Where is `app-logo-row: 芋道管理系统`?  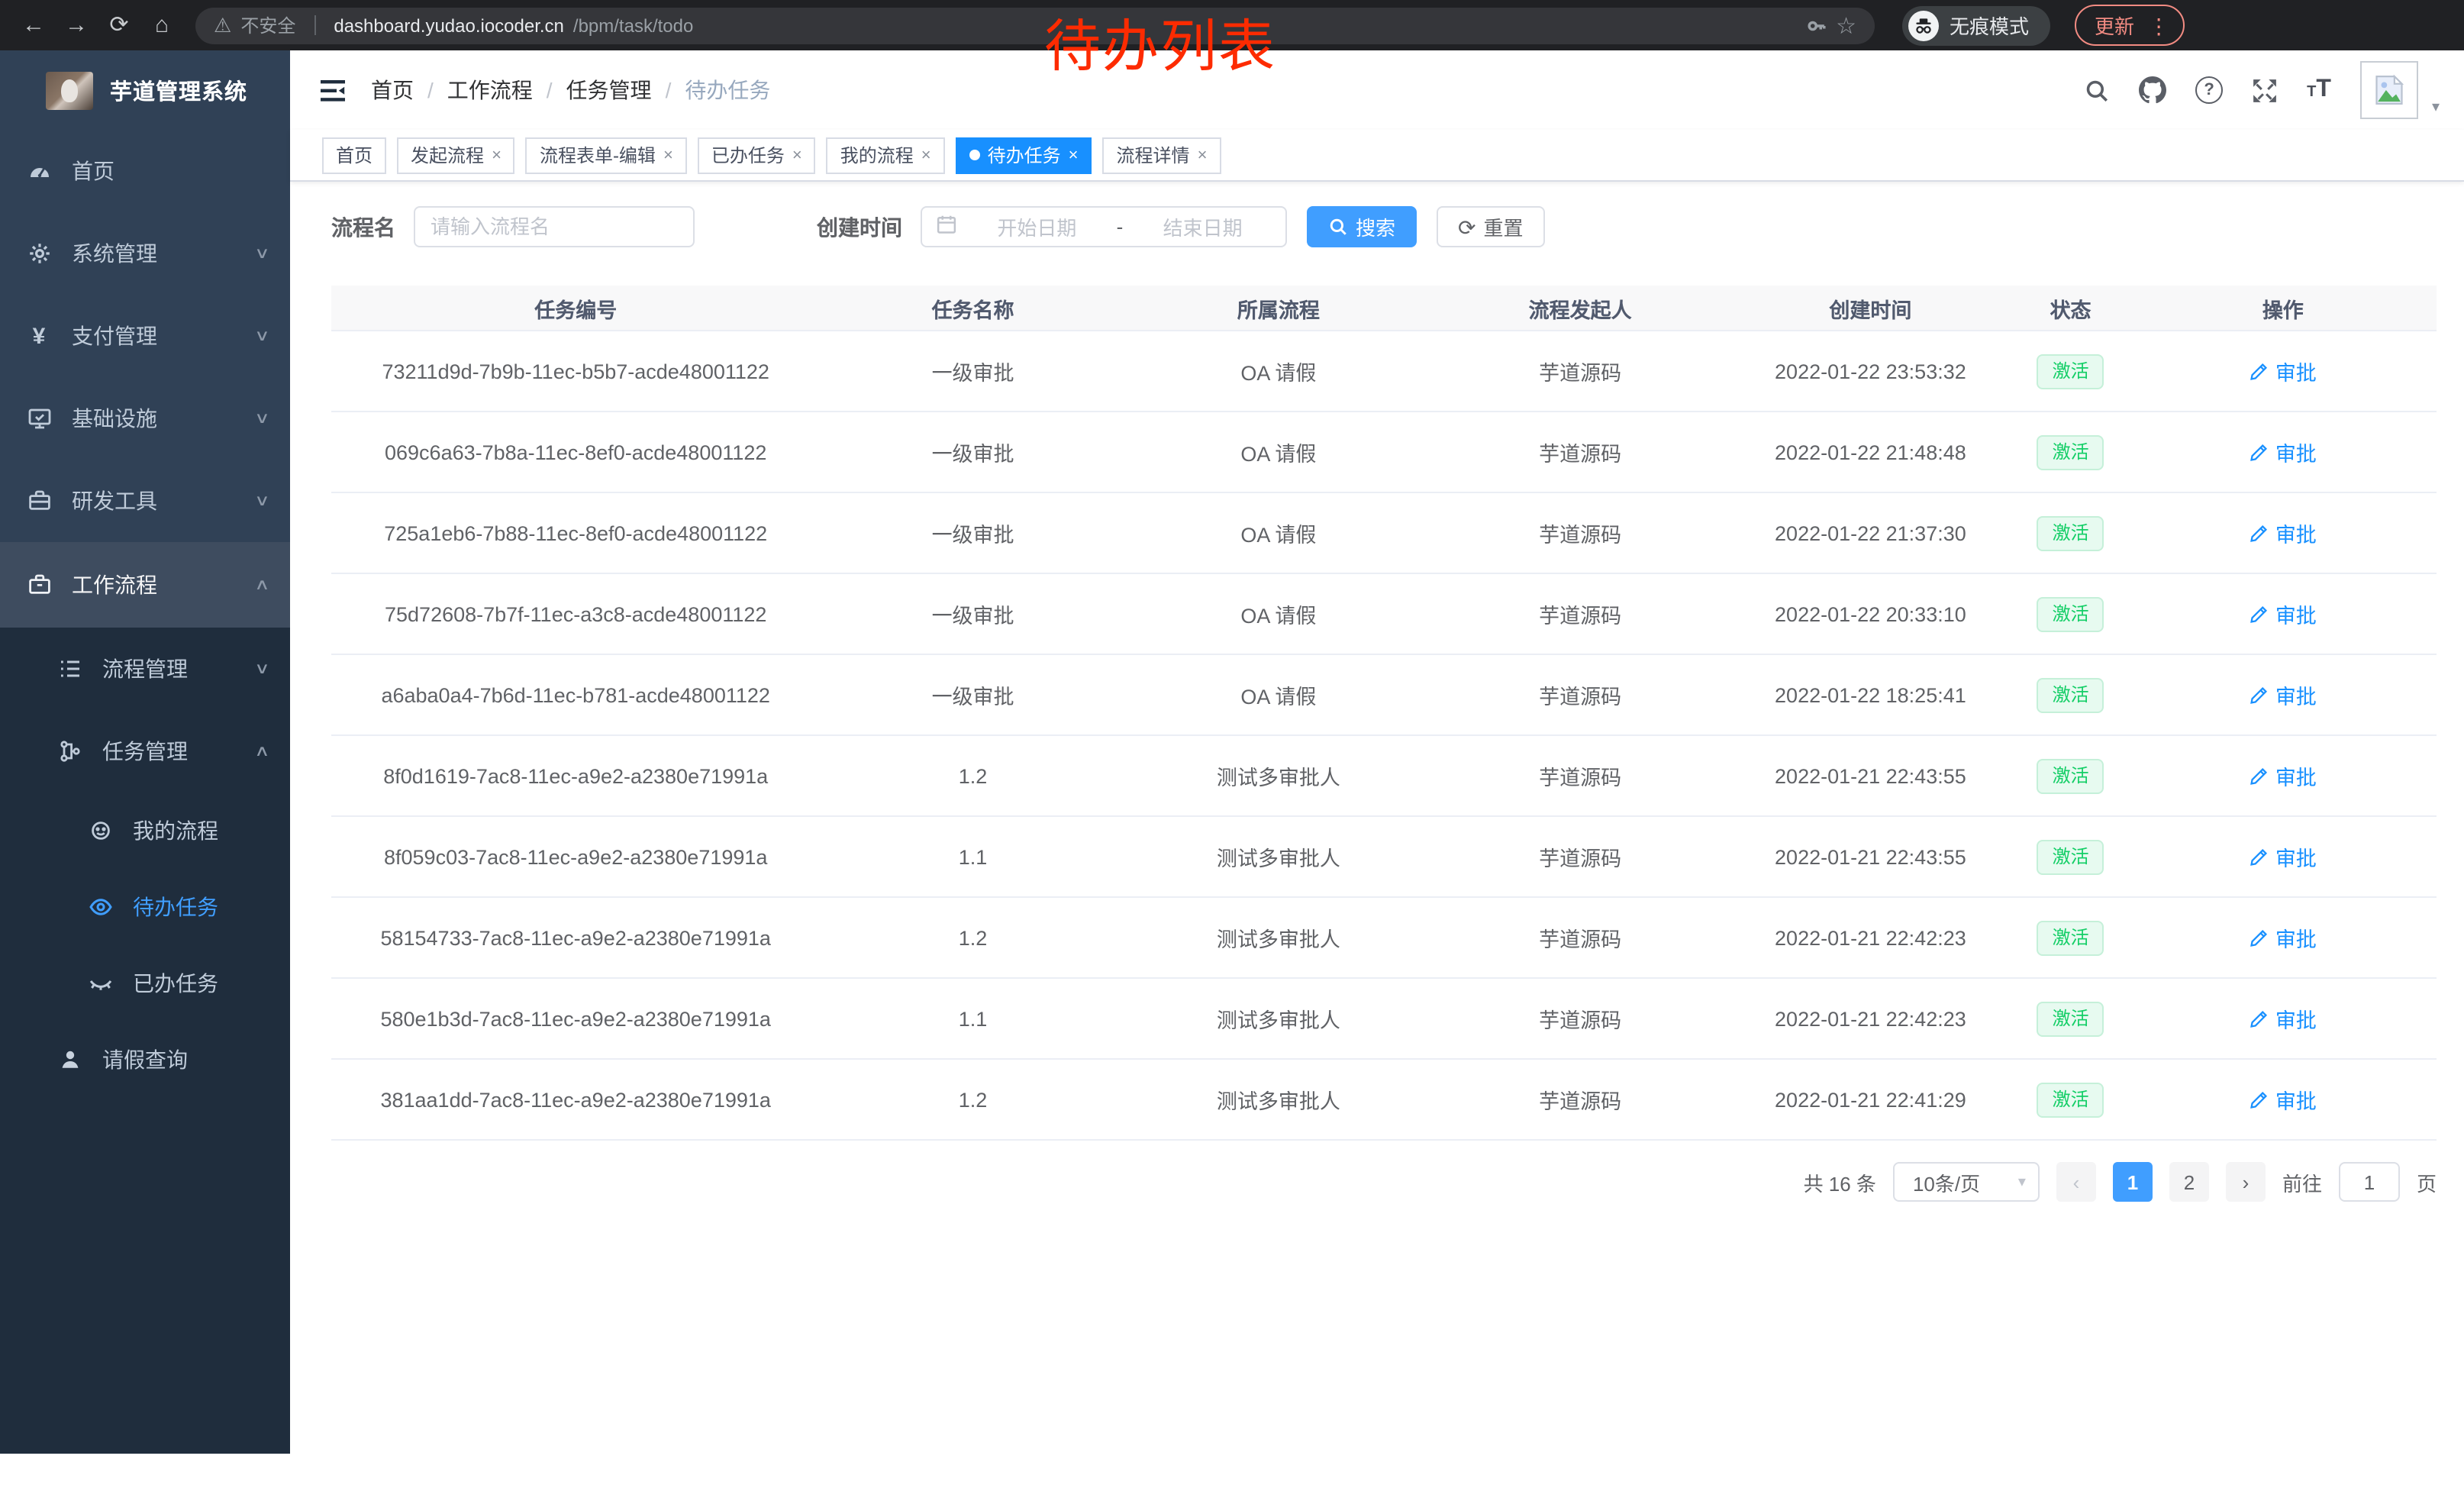 app-logo-row: 芋道管理系统 is located at coordinates (145, 90).